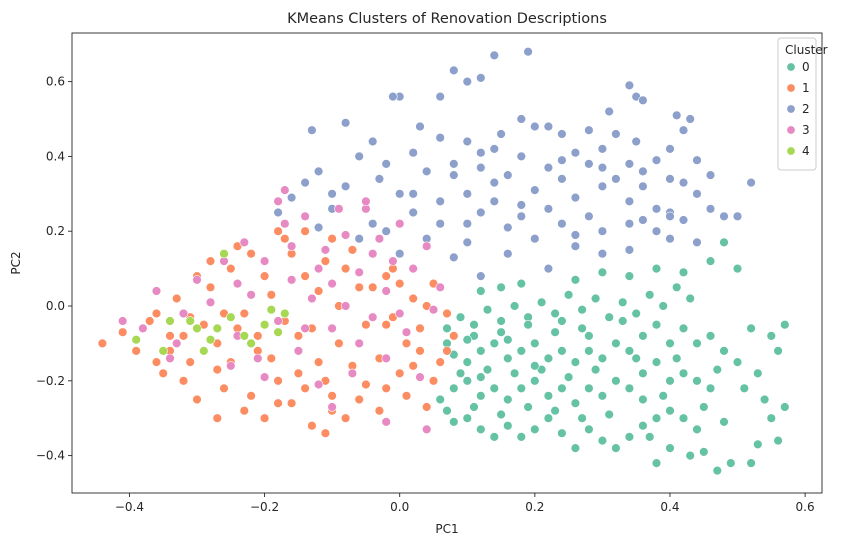 This screenshot has width=857, height=547. Describe the element at coordinates (669, 507) in the screenshot. I see `x-tick-label: 0.4` at that location.